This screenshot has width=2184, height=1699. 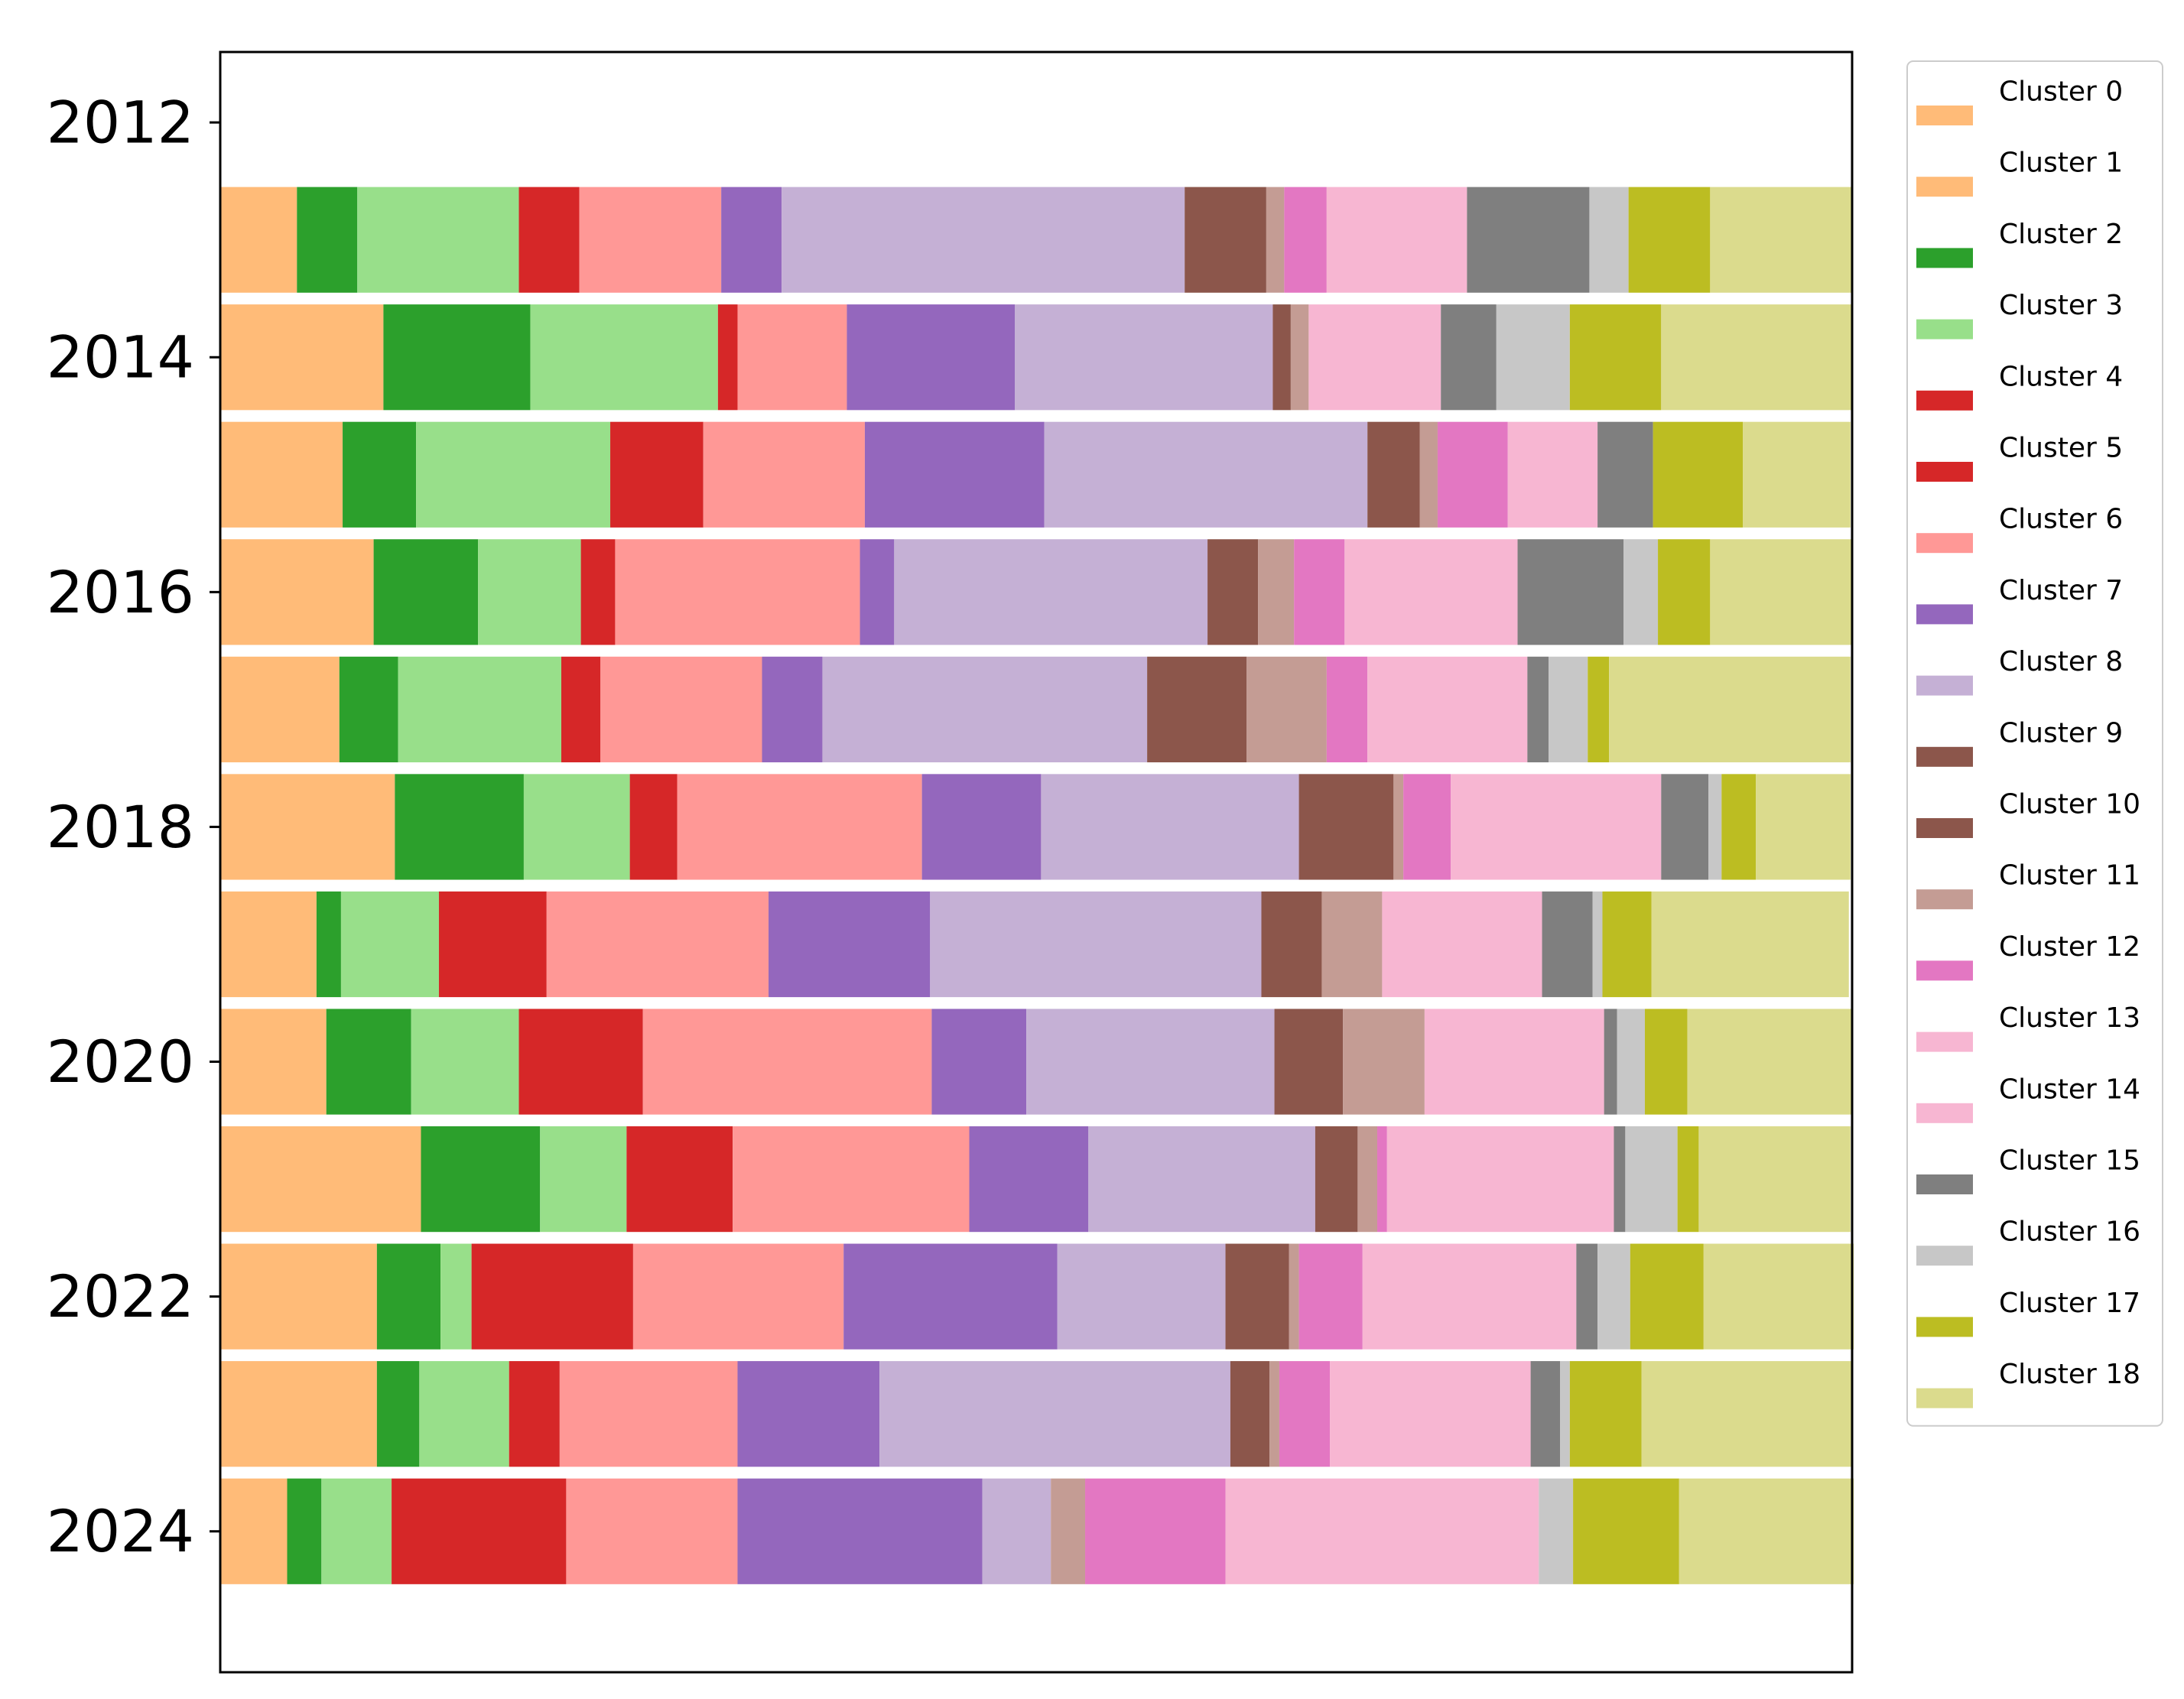 What do you see at coordinates (120, 1531) in the screenshot?
I see `y-tick-label-2024: 2024` at bounding box center [120, 1531].